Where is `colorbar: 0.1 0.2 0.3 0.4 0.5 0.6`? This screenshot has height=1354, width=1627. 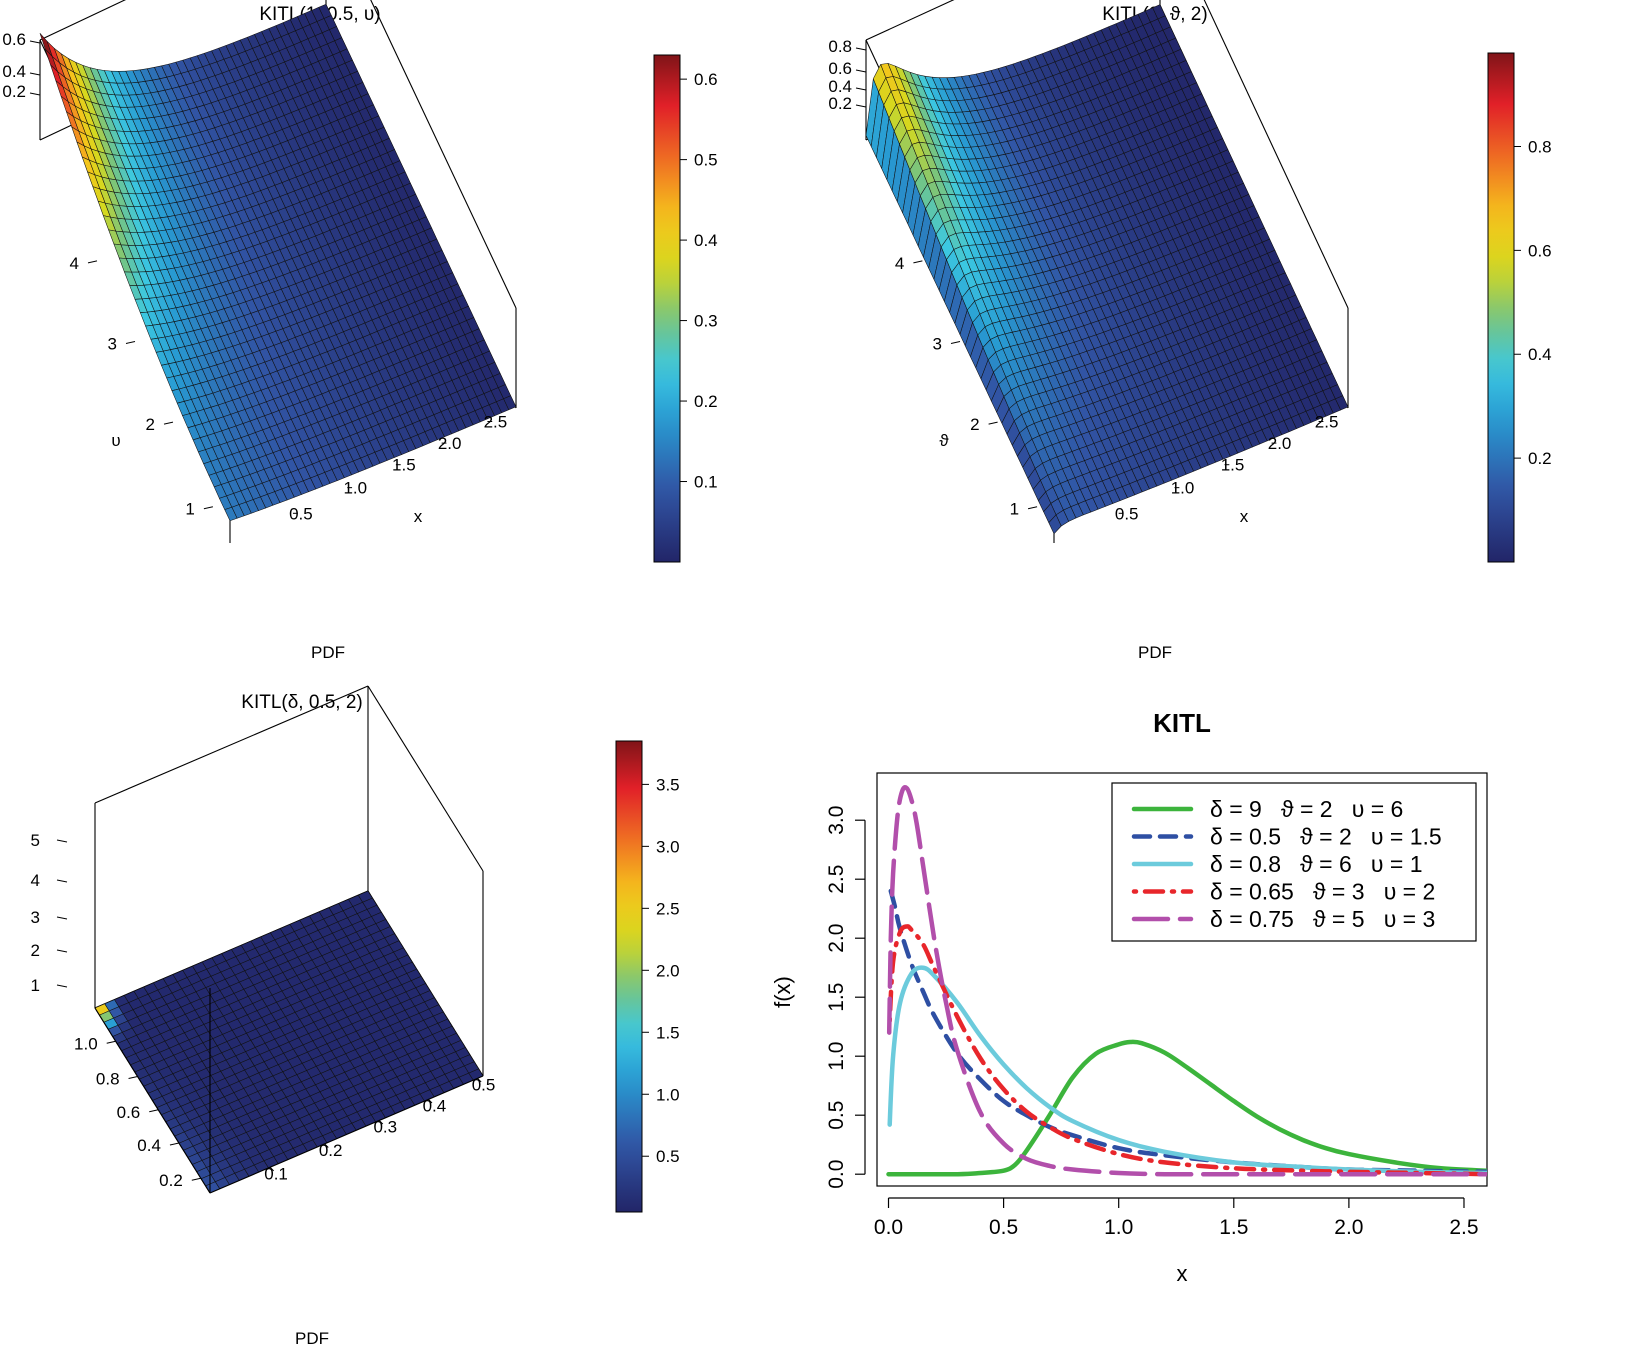
colorbar: 0.1 0.2 0.3 0.4 0.5 0.6 is located at coordinates (685, 308).